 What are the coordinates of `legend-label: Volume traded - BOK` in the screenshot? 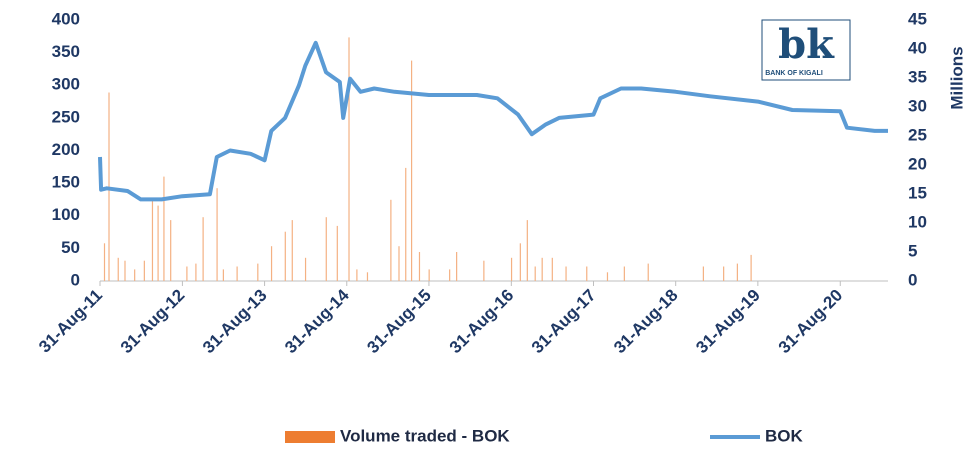 It's located at (425, 435).